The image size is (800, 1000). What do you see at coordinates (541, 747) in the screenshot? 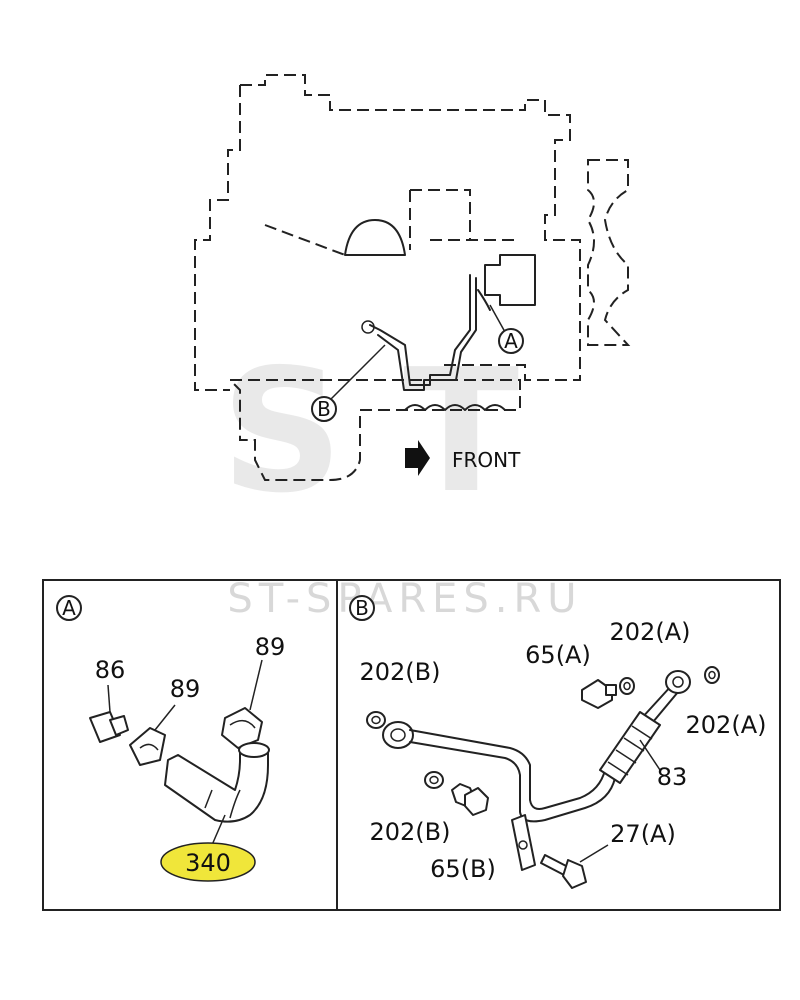
I see `part-83-oil-pipe` at bounding box center [541, 747].